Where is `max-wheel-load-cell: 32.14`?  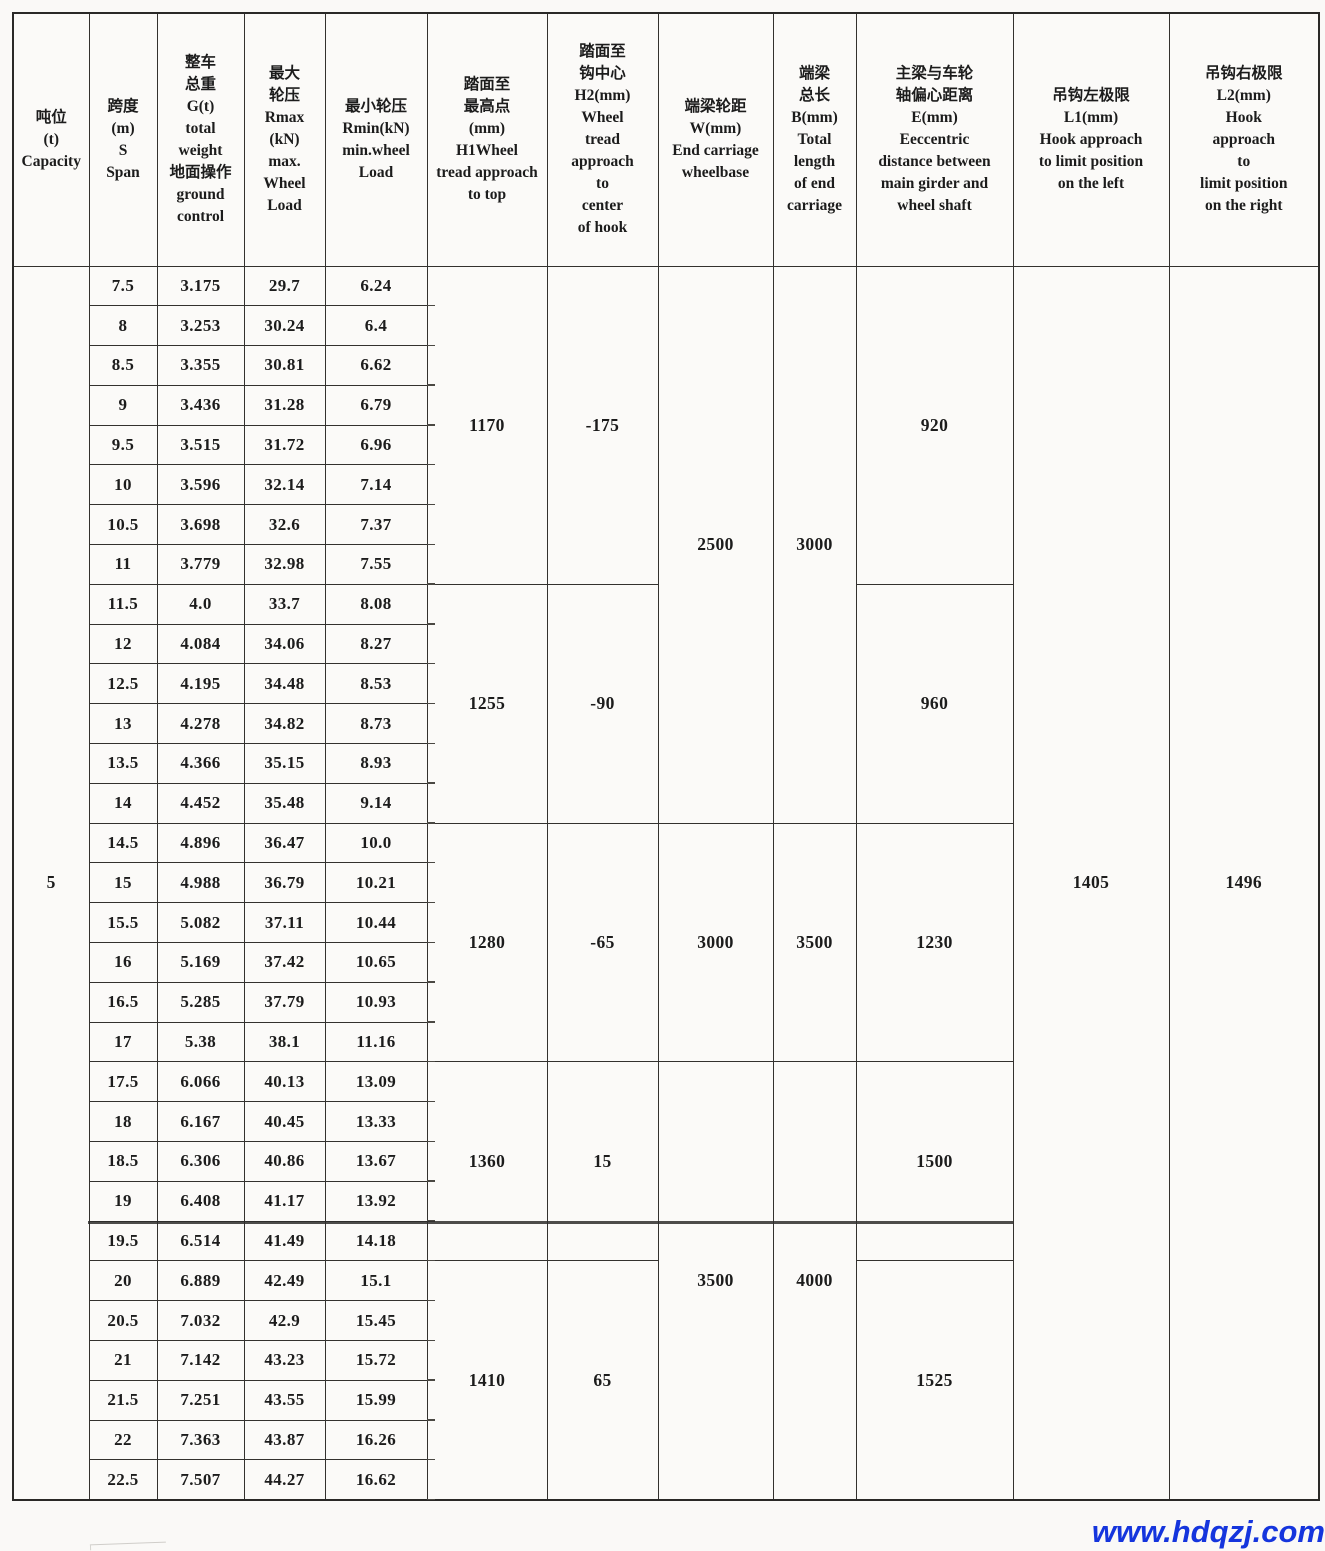
max-wheel-load-cell: 32.14 is located at coordinates (284, 485).